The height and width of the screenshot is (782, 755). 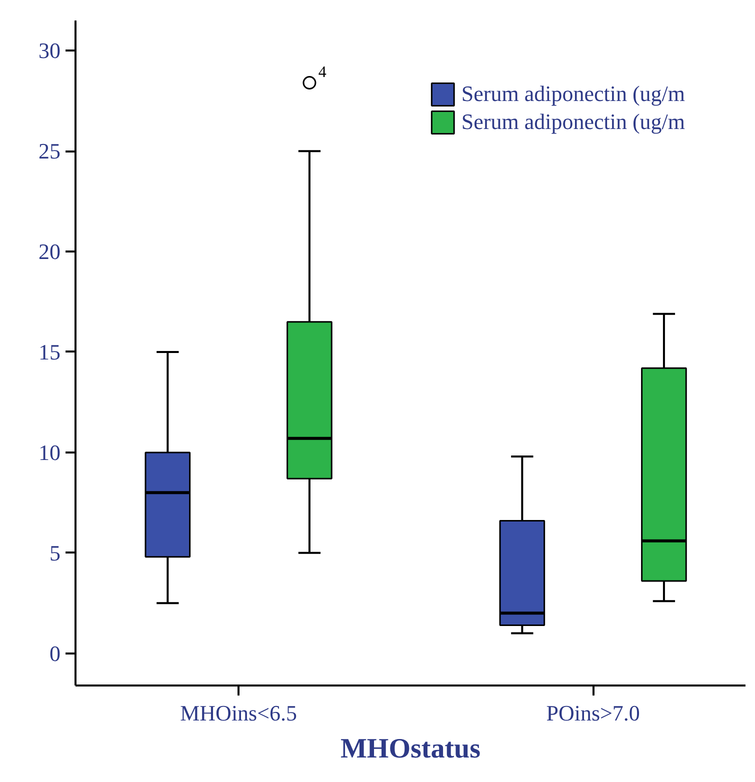 What do you see at coordinates (55, 553) in the screenshot?
I see `y-tick-label: 5` at bounding box center [55, 553].